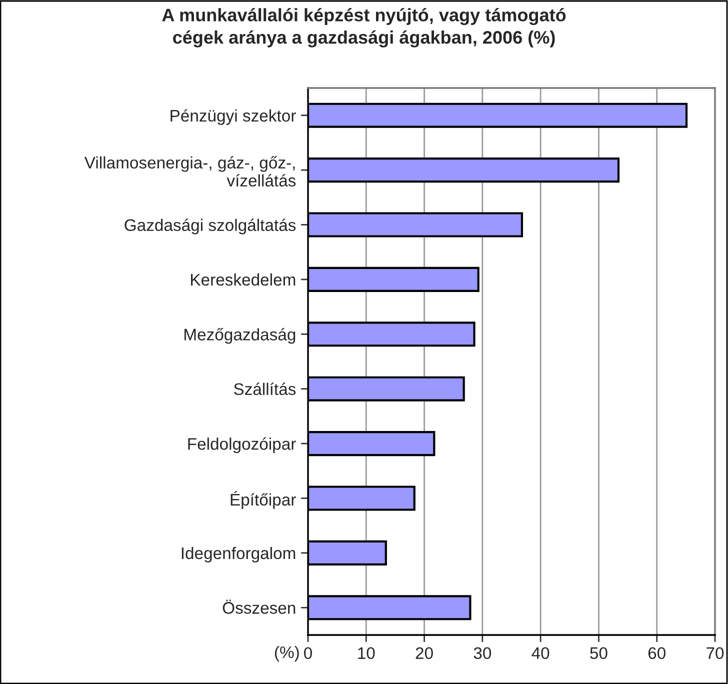  I want to click on y-tick-label: Idegenforgalom, so click(239, 554).